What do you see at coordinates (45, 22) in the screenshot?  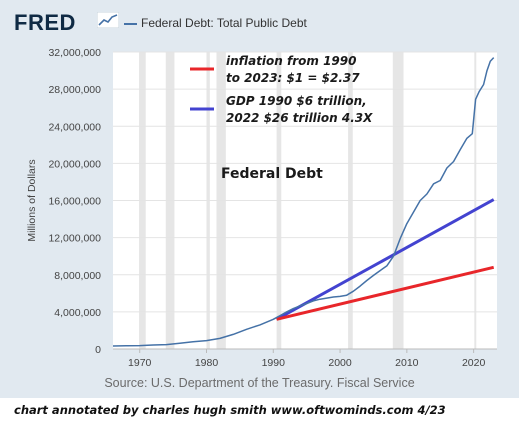 I see `fred-logo: FRED` at bounding box center [45, 22].